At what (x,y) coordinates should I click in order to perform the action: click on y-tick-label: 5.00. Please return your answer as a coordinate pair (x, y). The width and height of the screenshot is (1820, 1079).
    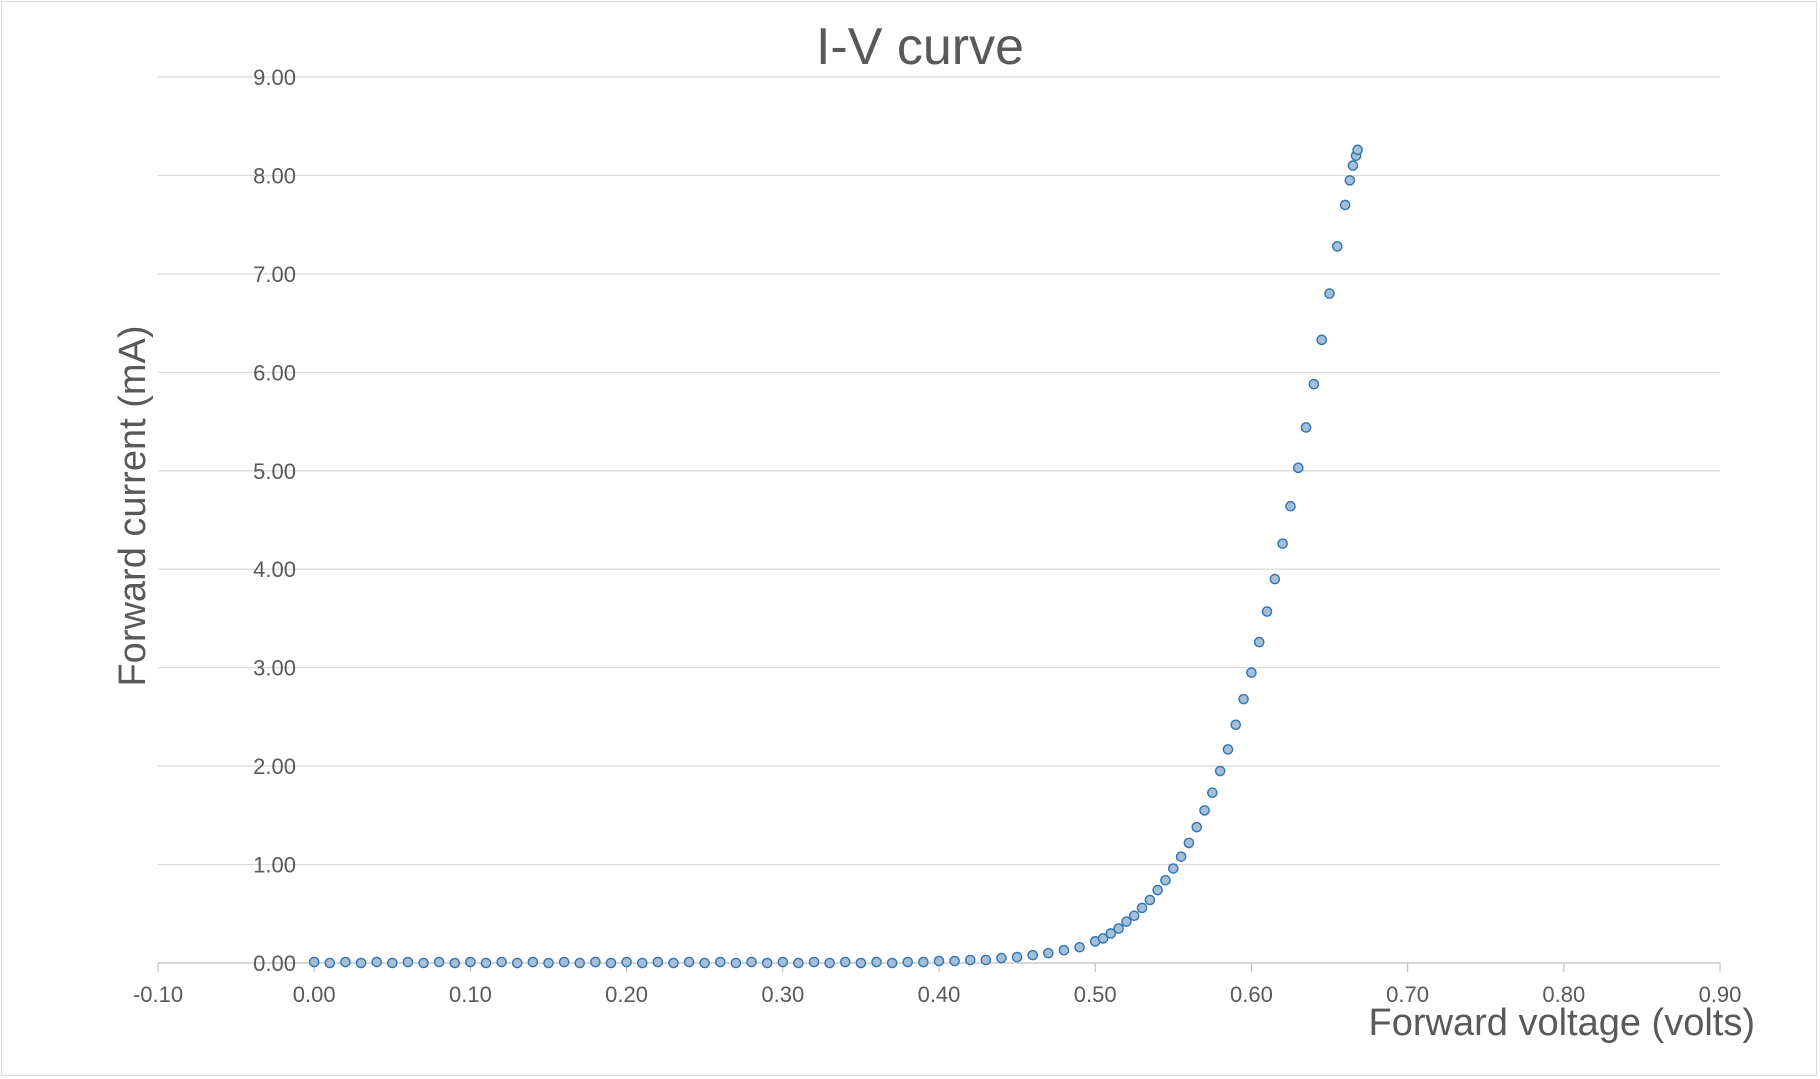
    Looking at the image, I should click on (274, 471).